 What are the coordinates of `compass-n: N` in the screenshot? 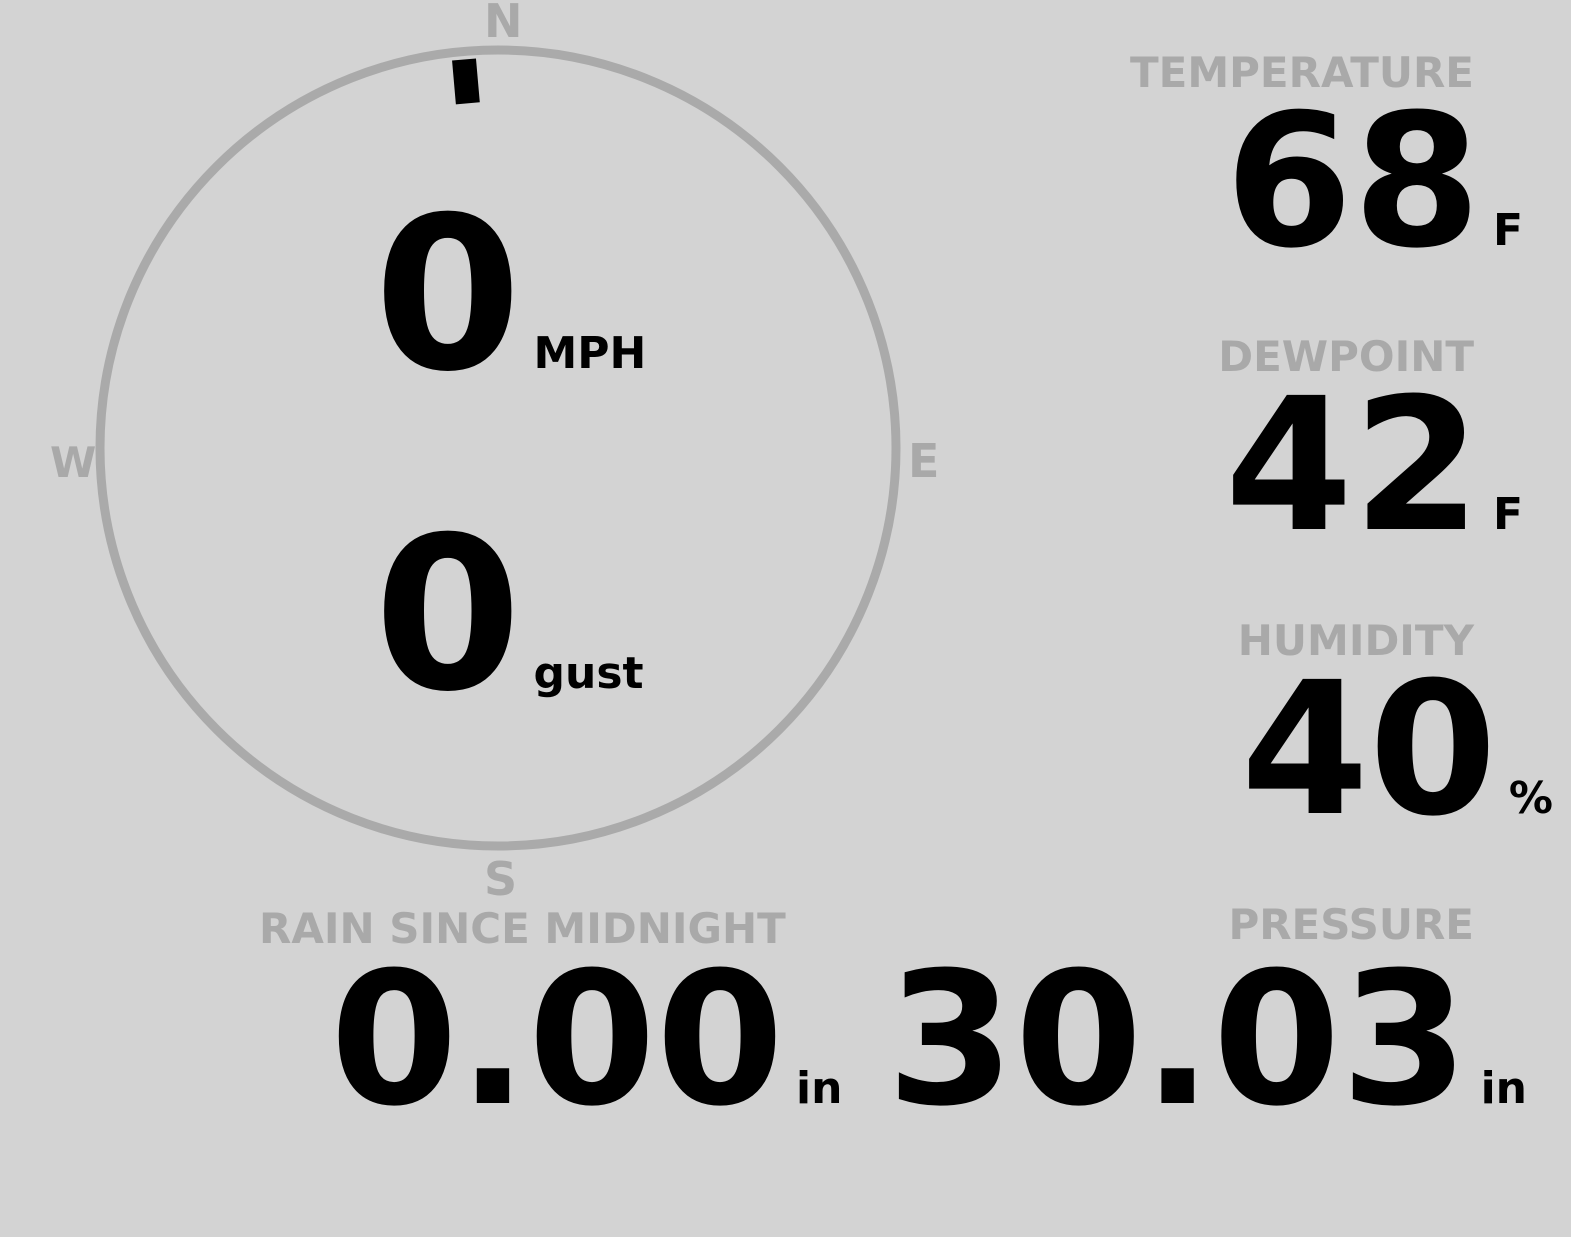 It's located at (503, 24).